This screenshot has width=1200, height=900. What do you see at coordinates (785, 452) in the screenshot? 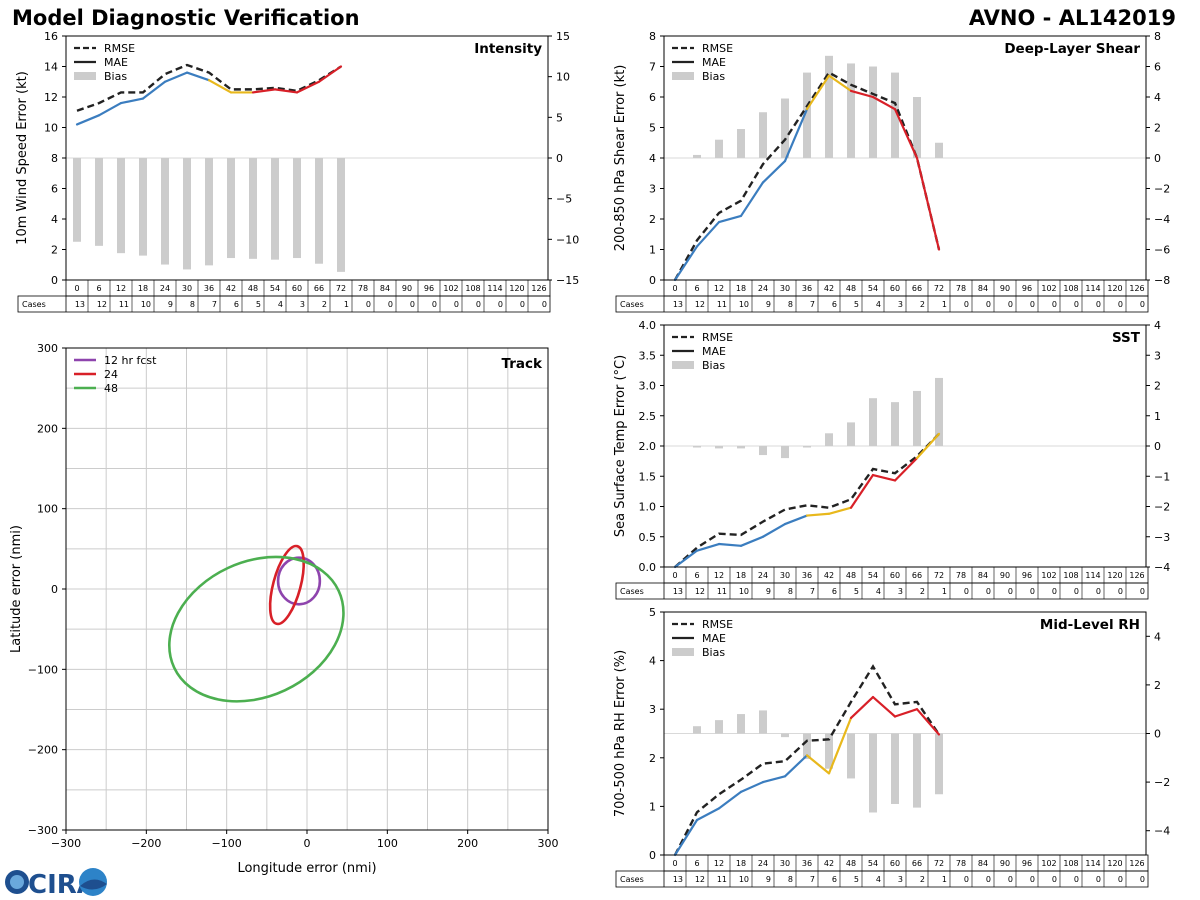
I see `sst-bias-bar` at bounding box center [785, 452].